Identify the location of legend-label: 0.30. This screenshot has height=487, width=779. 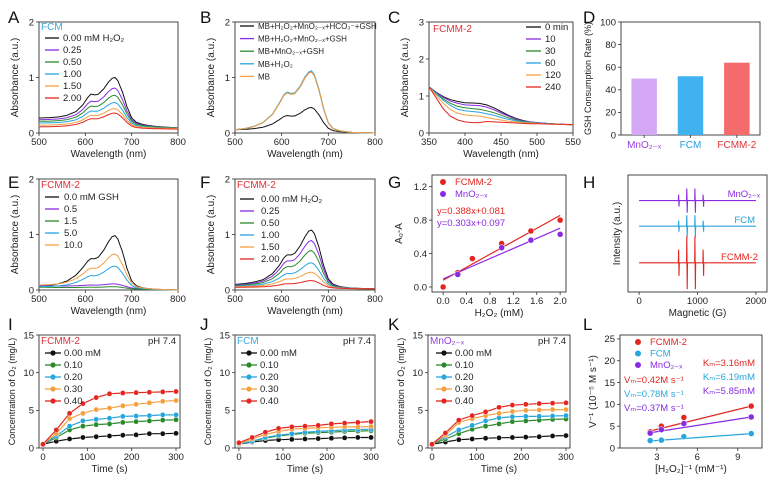
(269, 389).